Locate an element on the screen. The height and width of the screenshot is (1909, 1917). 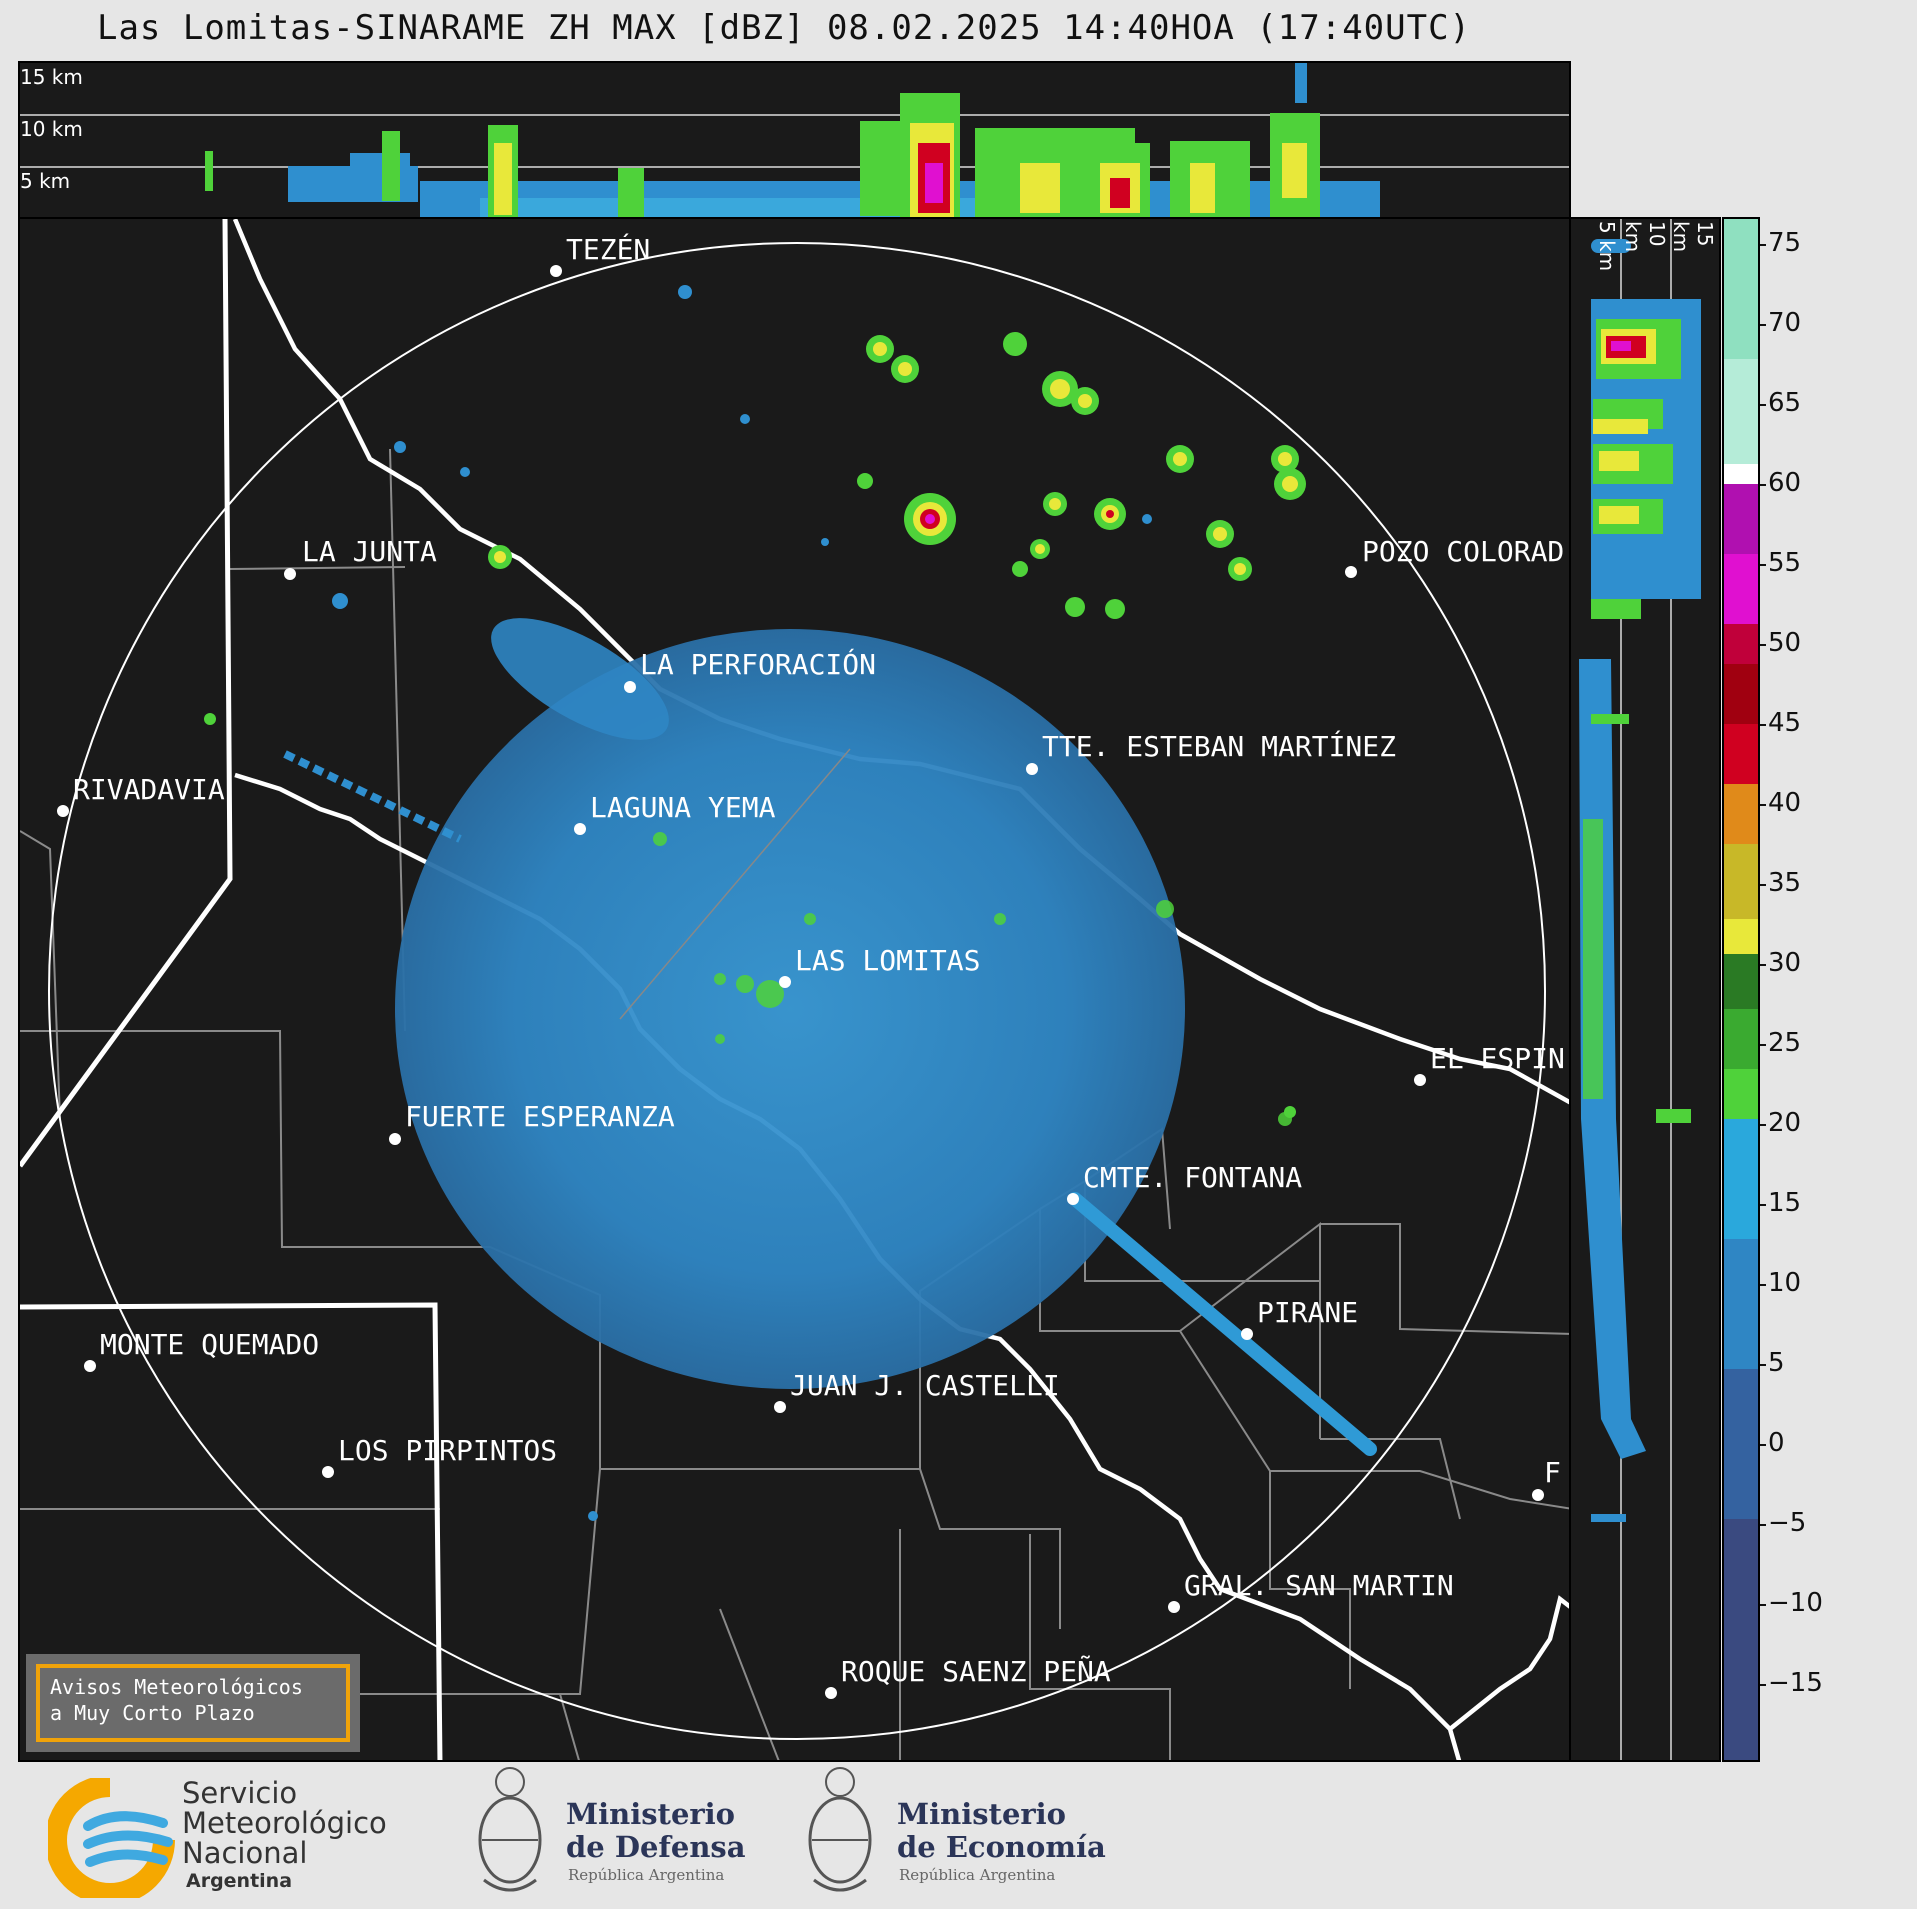
cb-tick-35: 35 is located at coordinates (1785, 883).